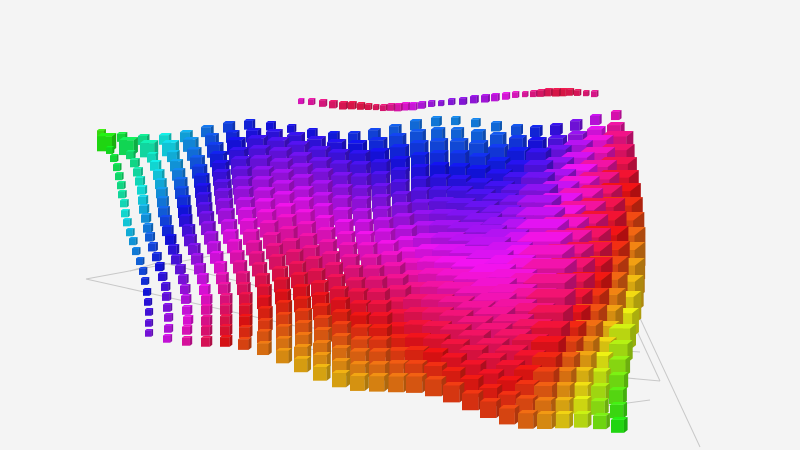 The width and height of the screenshot is (800, 450). I want to click on grid-line, so click(145, 266).